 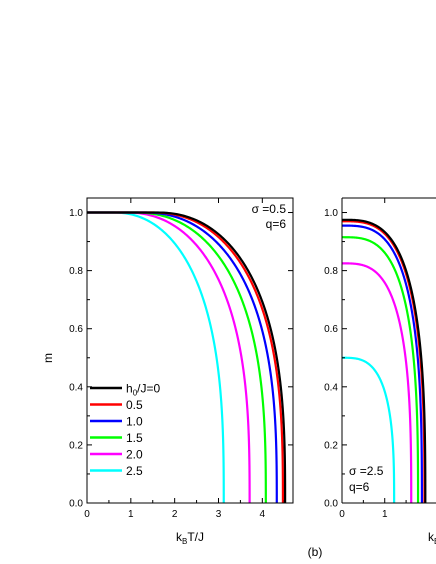 What do you see at coordinates (276, 224) in the screenshot?
I see `panel-a-q-annotation: q=6` at bounding box center [276, 224].